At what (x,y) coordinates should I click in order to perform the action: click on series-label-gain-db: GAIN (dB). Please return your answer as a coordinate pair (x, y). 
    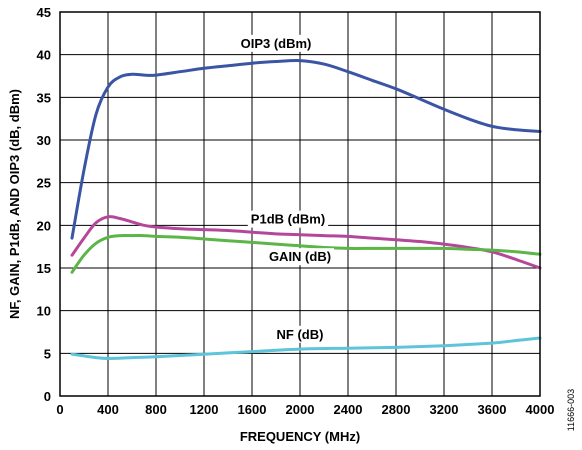
    Looking at the image, I should click on (300, 256).